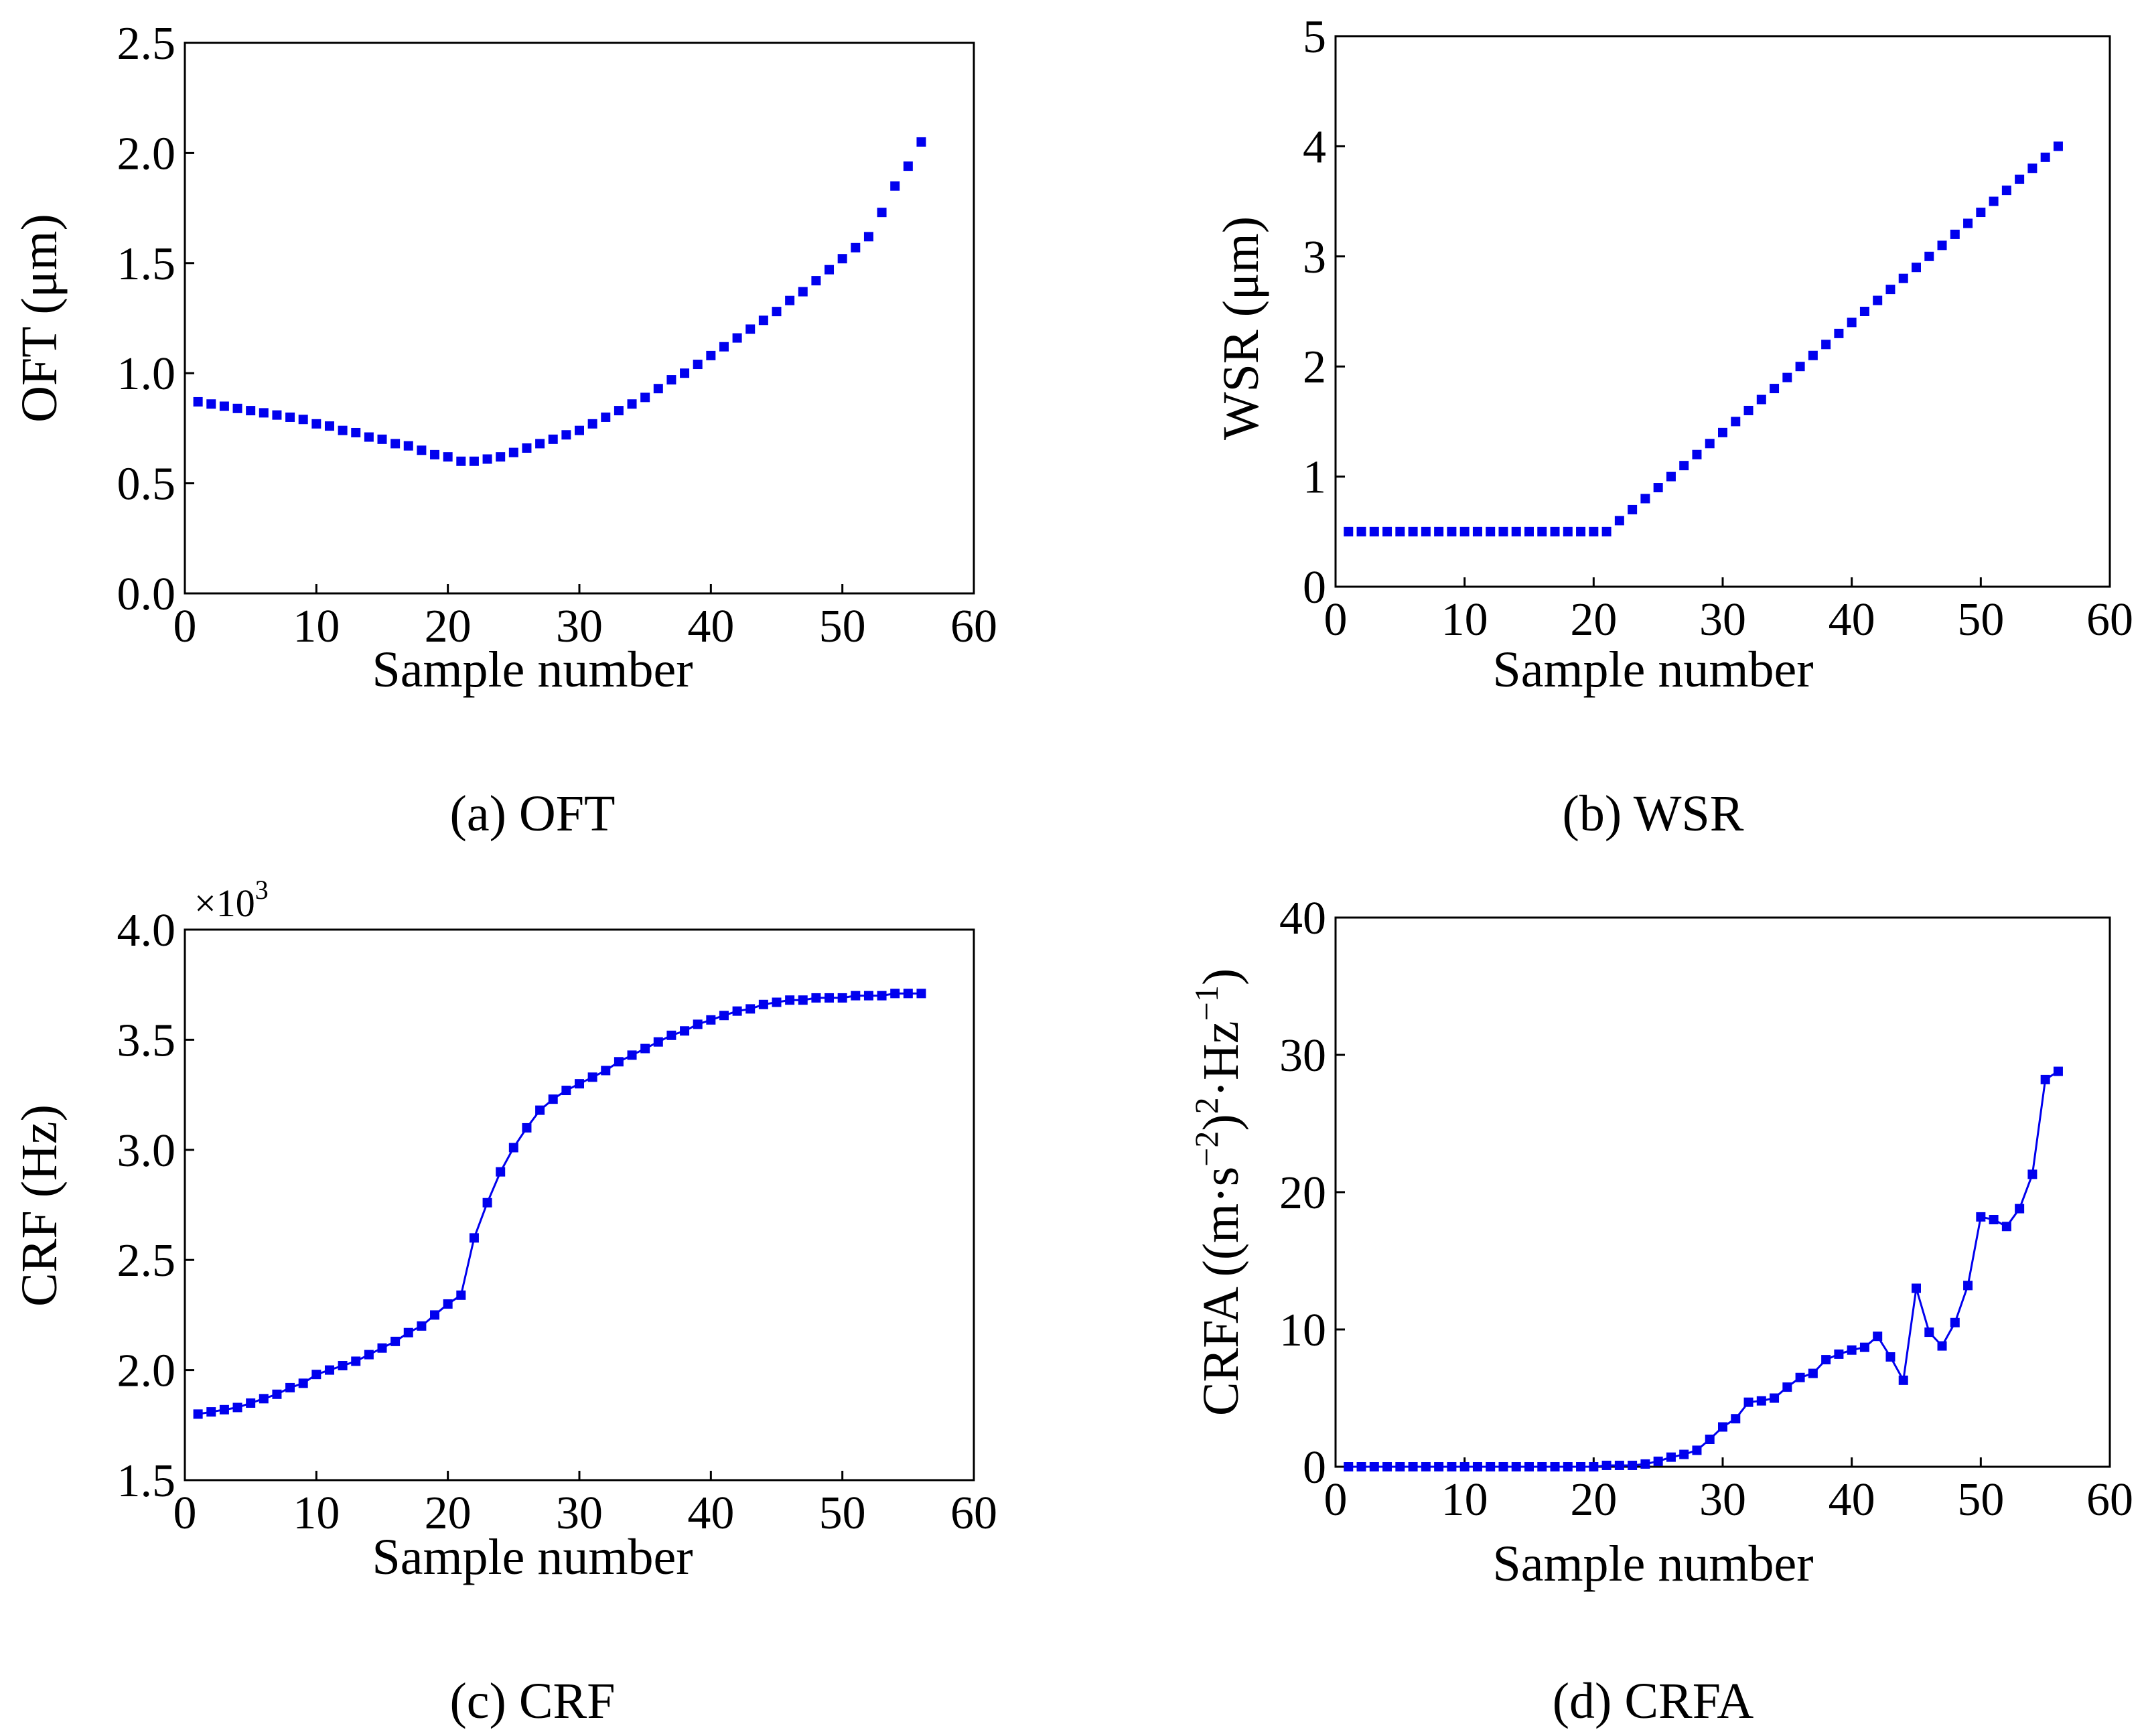  What do you see at coordinates (185, 1513) in the screenshot?
I see `x-tick-label: 0` at bounding box center [185, 1513].